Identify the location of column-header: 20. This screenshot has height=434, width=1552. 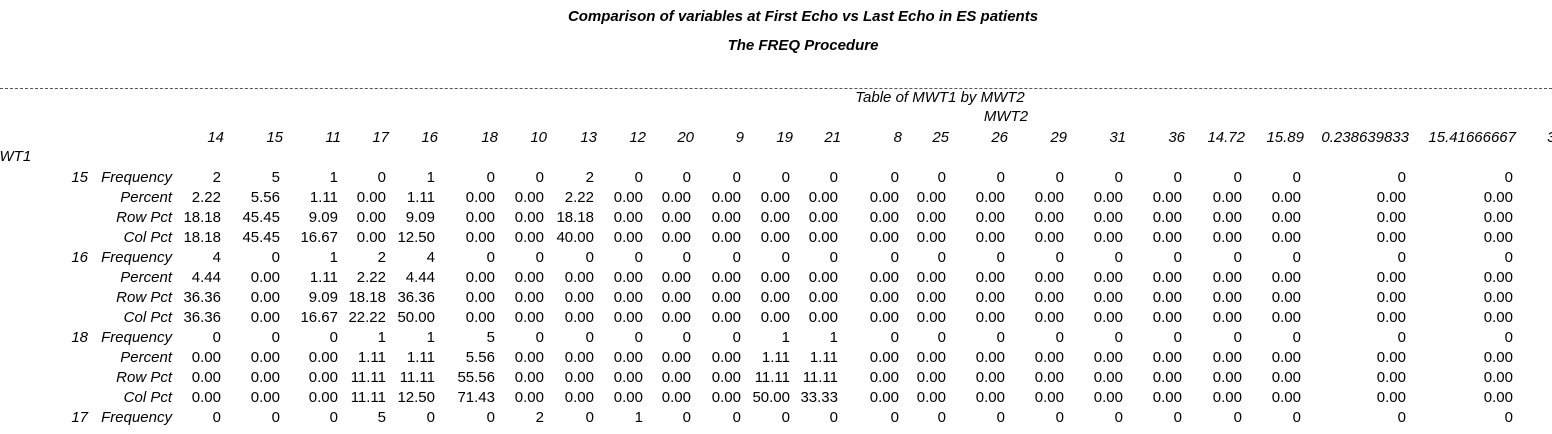
(685, 137).